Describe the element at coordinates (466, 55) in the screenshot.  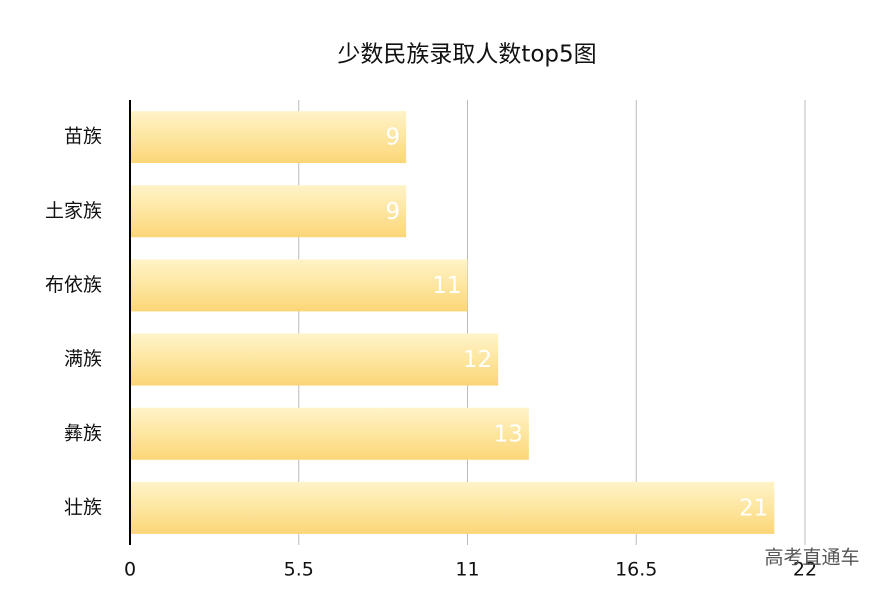
I see `chart-title: 少数民族录取人数top5图` at that location.